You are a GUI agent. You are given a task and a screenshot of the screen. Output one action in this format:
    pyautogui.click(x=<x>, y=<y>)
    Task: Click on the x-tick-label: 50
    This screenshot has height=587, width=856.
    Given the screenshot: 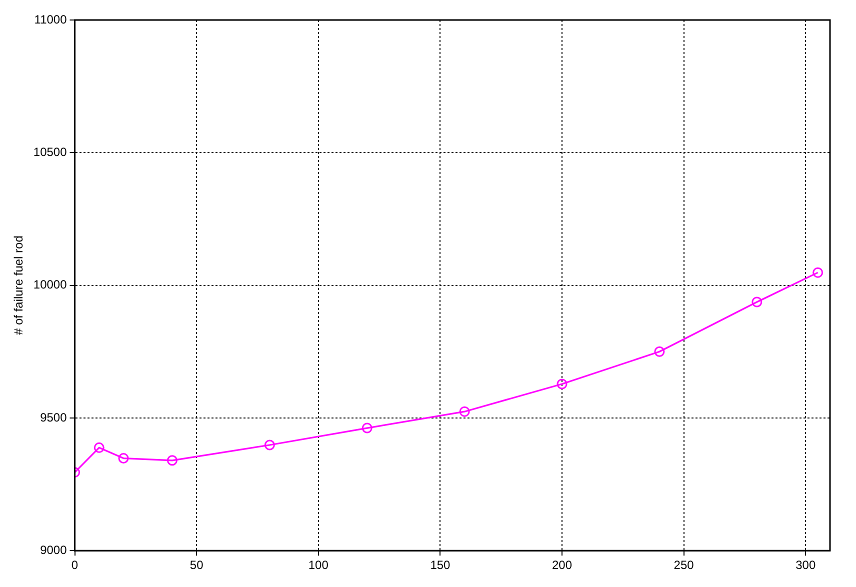 What is the action you would take?
    pyautogui.click(x=197, y=565)
    